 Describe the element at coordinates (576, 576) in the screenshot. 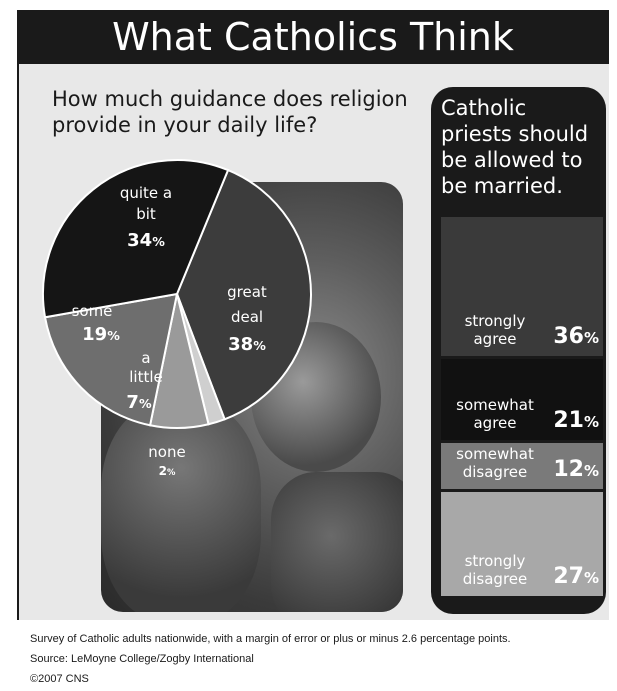

I see `bar-value: 27%` at that location.